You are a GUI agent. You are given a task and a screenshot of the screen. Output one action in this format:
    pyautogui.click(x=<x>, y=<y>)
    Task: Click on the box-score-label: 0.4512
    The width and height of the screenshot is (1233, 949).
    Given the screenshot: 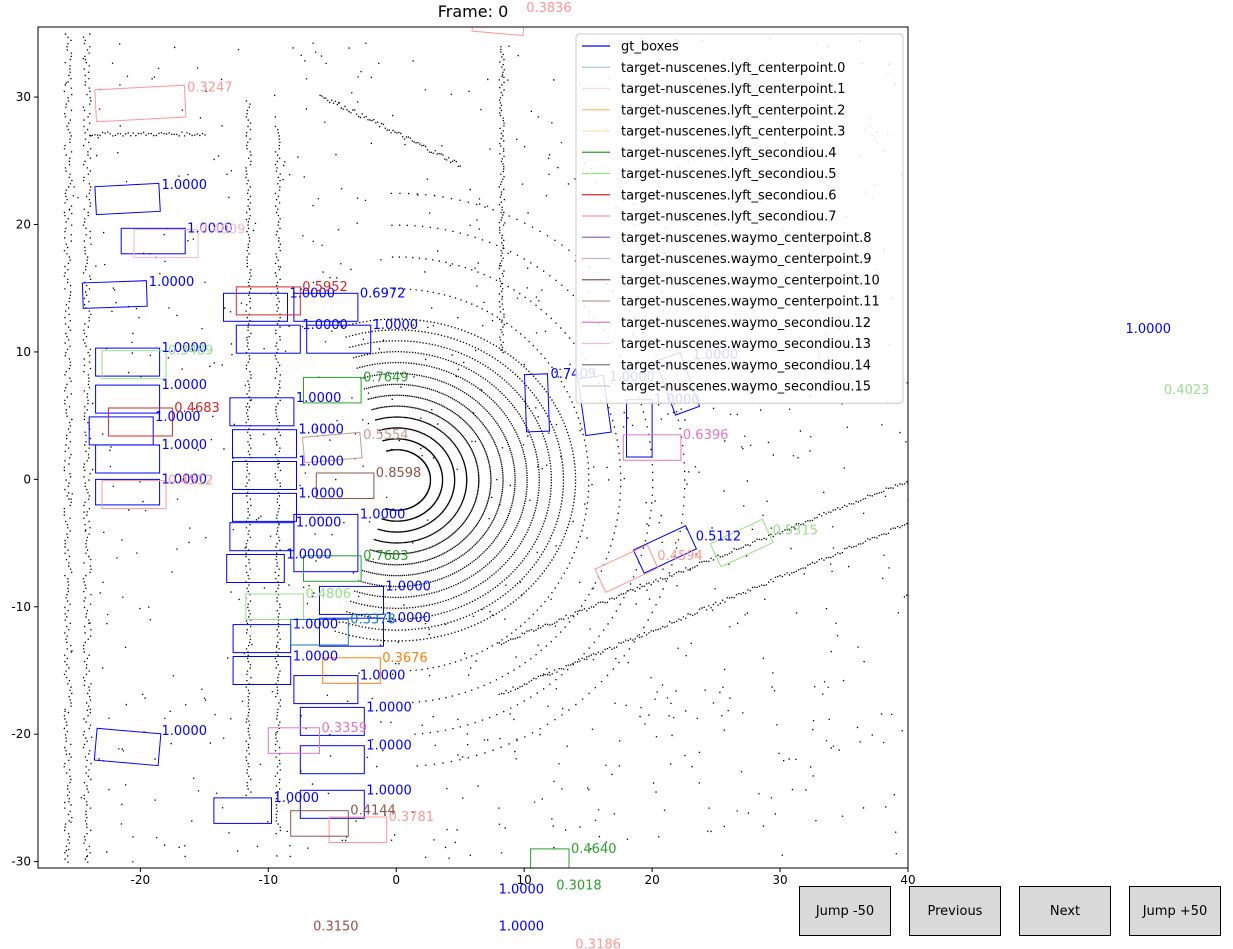 What is the action you would take?
    pyautogui.click(x=191, y=481)
    